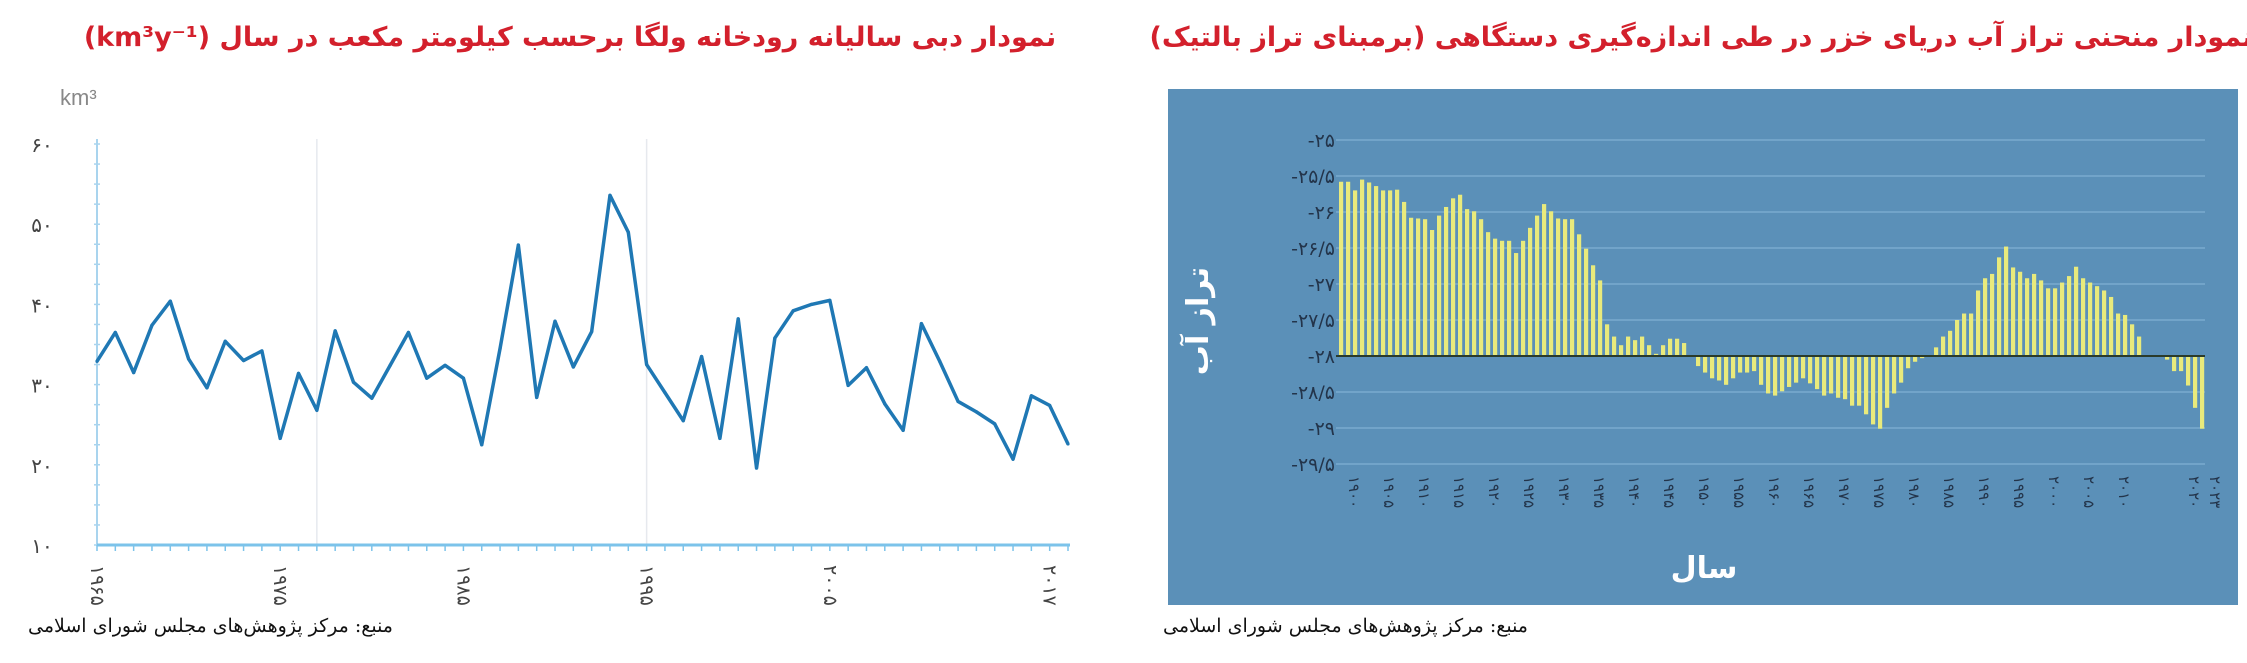  I want to click on x-tick-label: ۱۹۱۰, so click(1424, 492).